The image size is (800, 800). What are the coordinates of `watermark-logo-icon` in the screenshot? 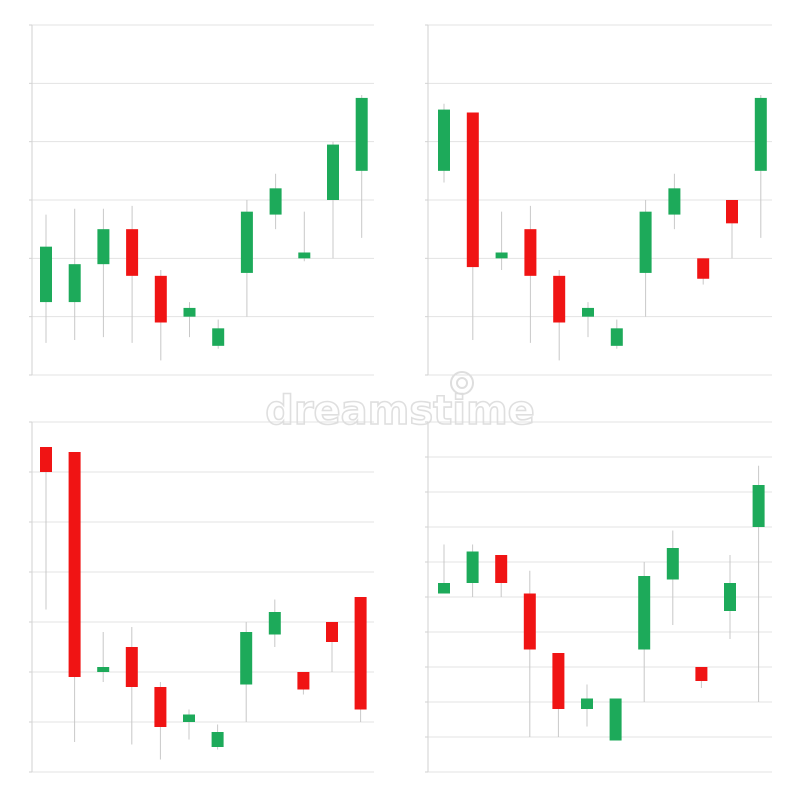 It's located at (462, 383).